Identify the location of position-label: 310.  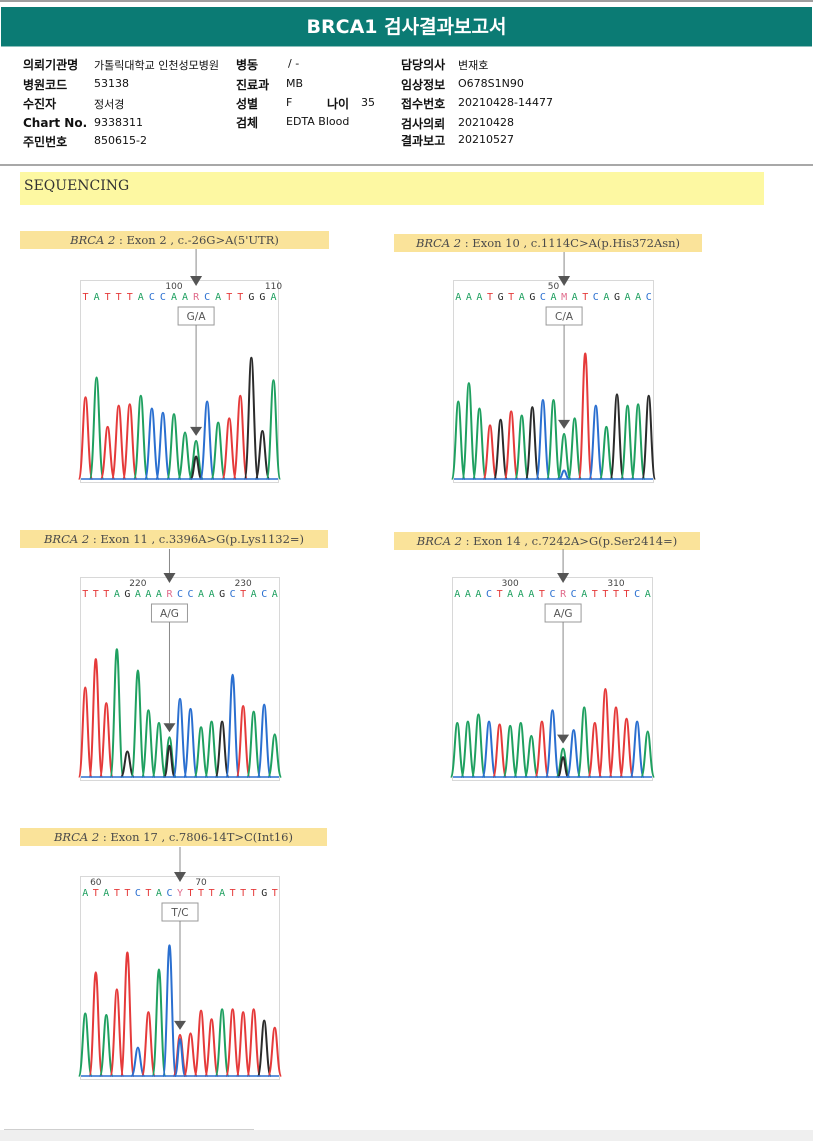
(615, 584).